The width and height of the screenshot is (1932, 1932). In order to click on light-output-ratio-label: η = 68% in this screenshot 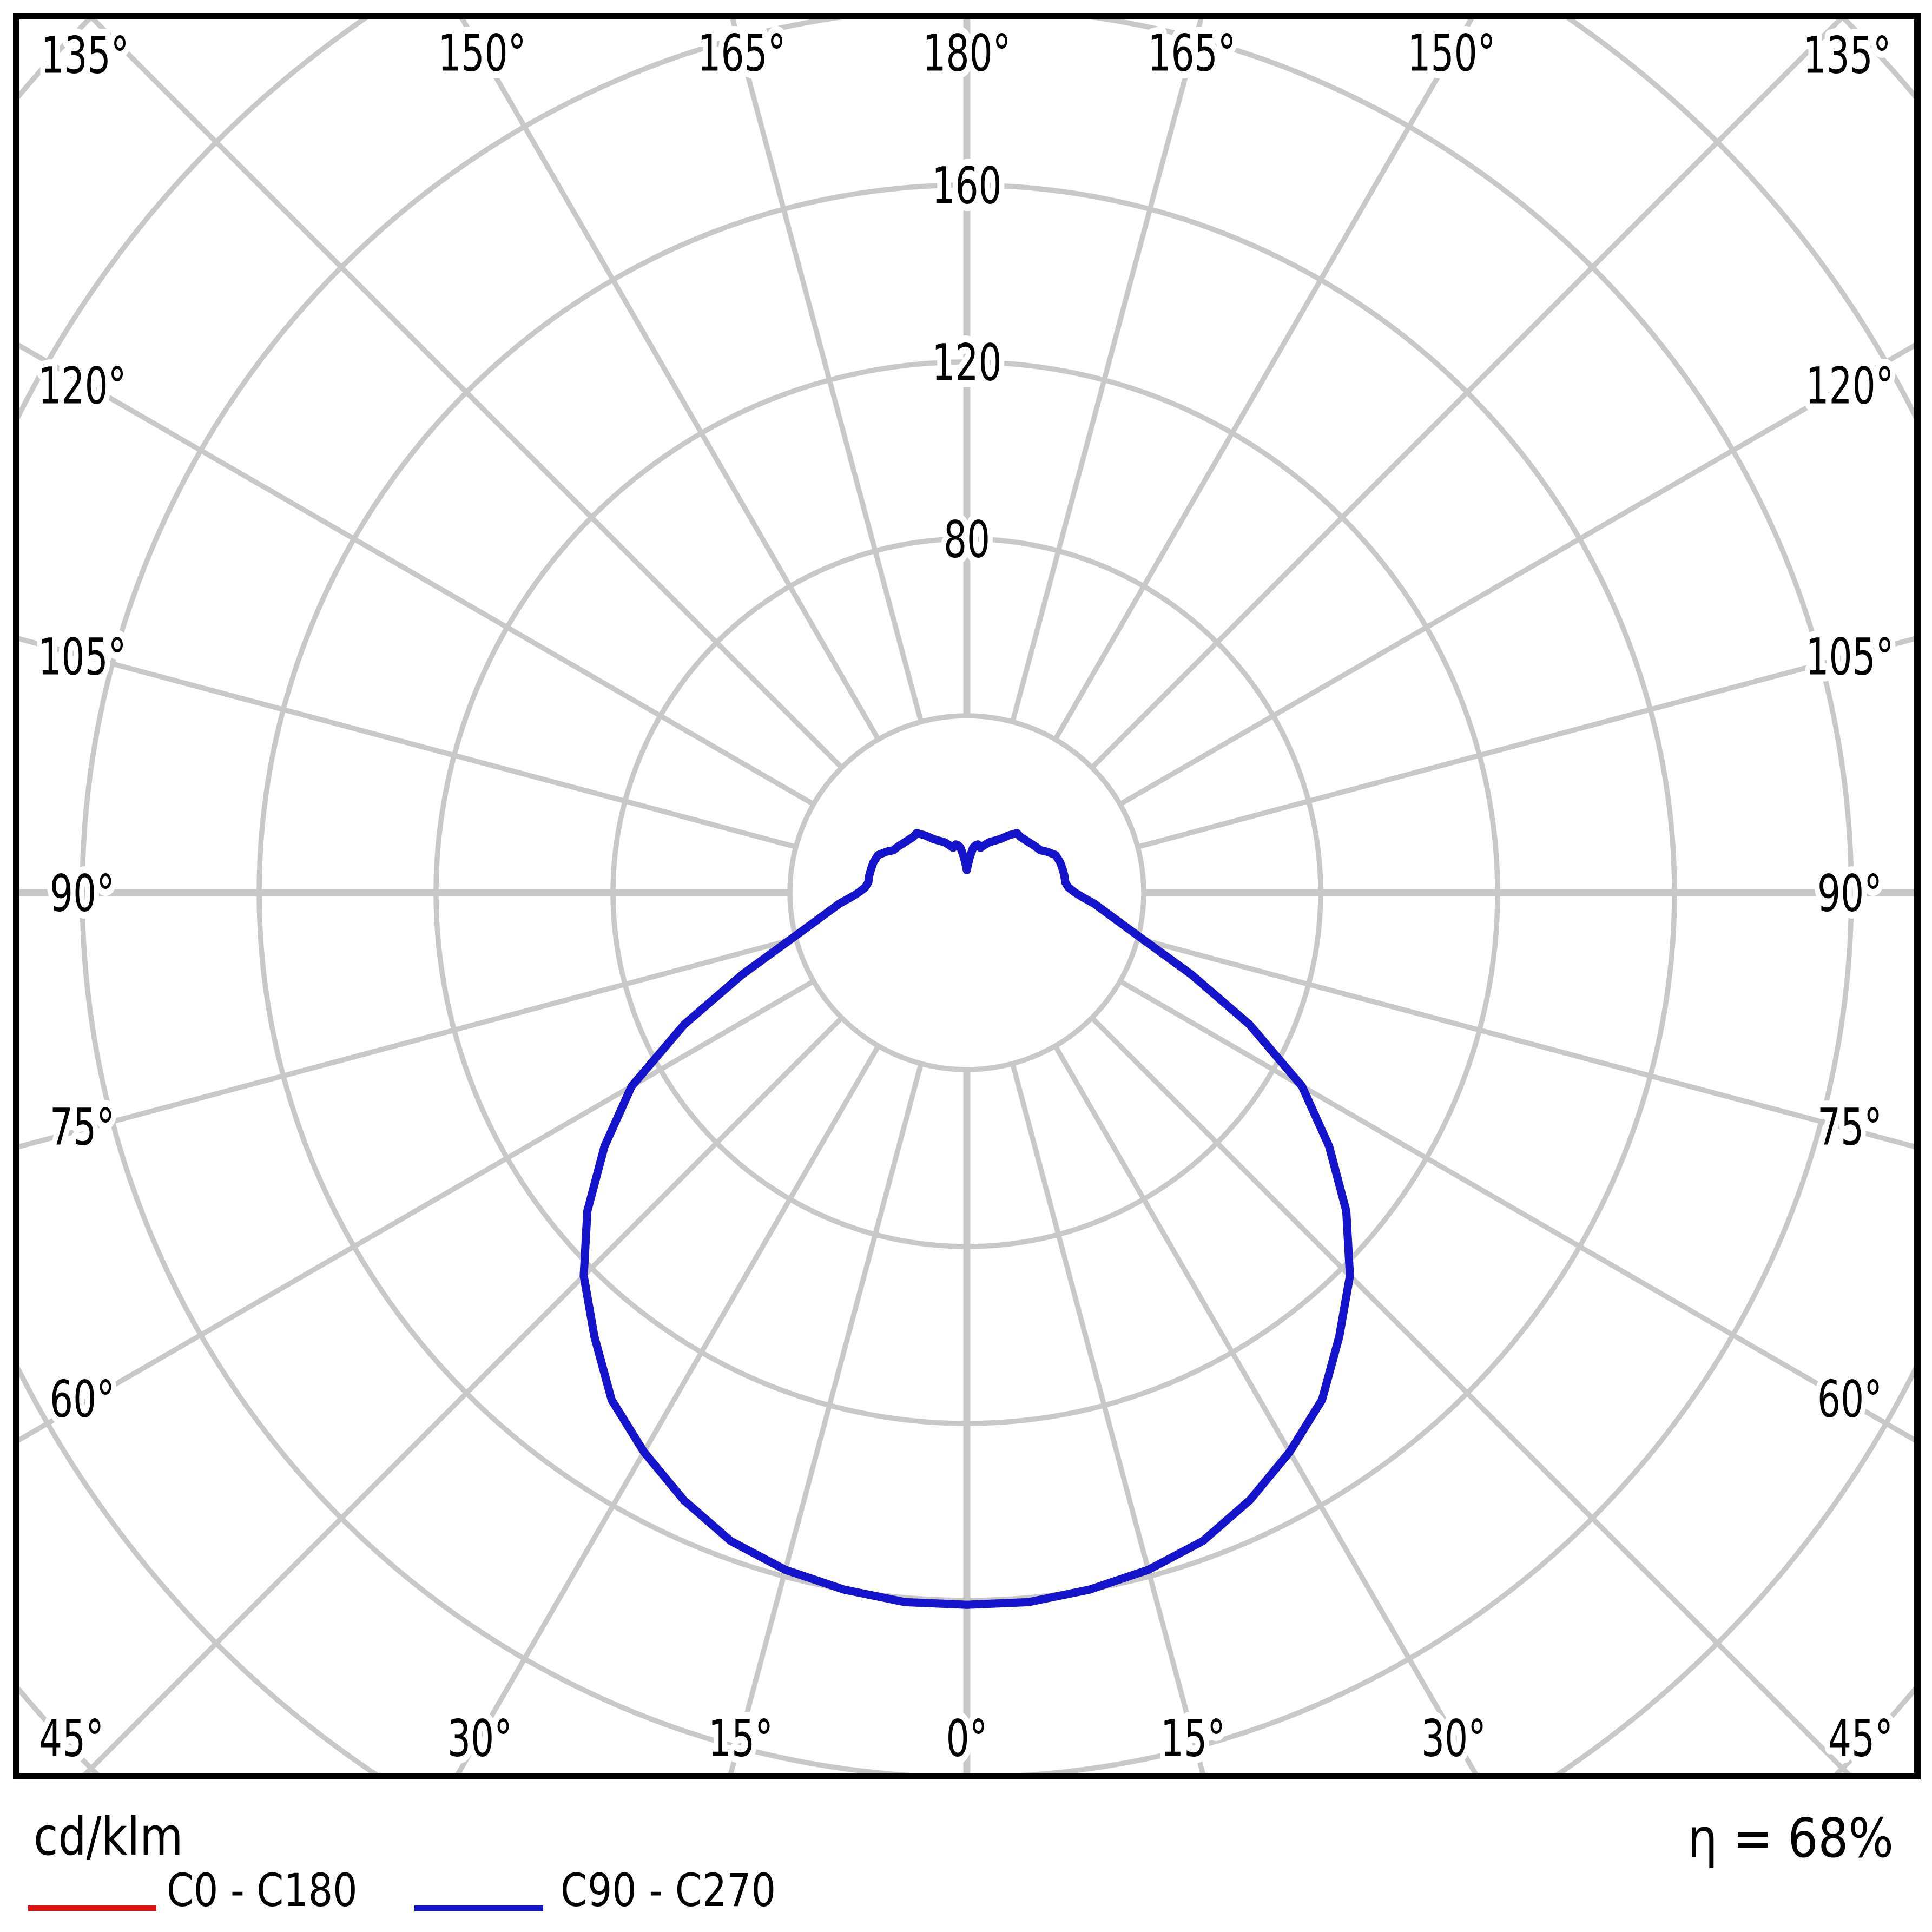, I will do `click(1790, 1838)`.